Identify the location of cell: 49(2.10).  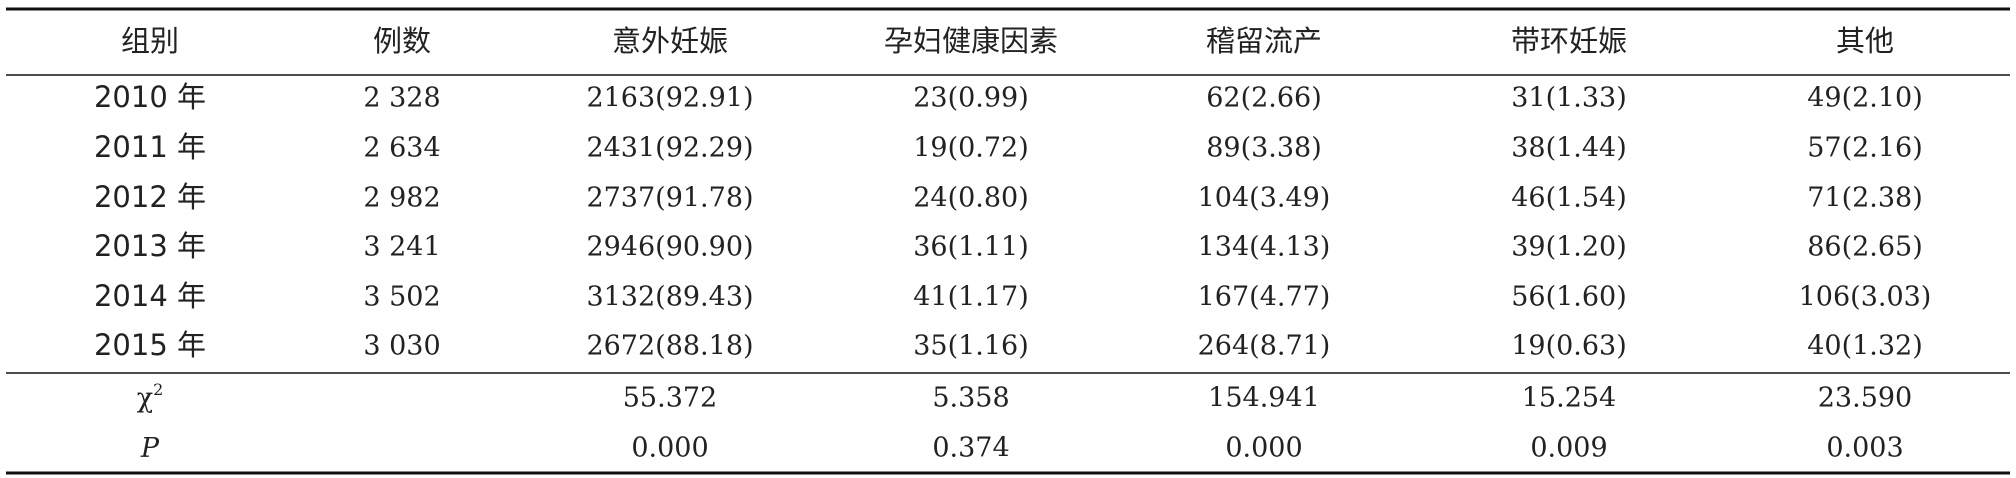
(1865, 98).